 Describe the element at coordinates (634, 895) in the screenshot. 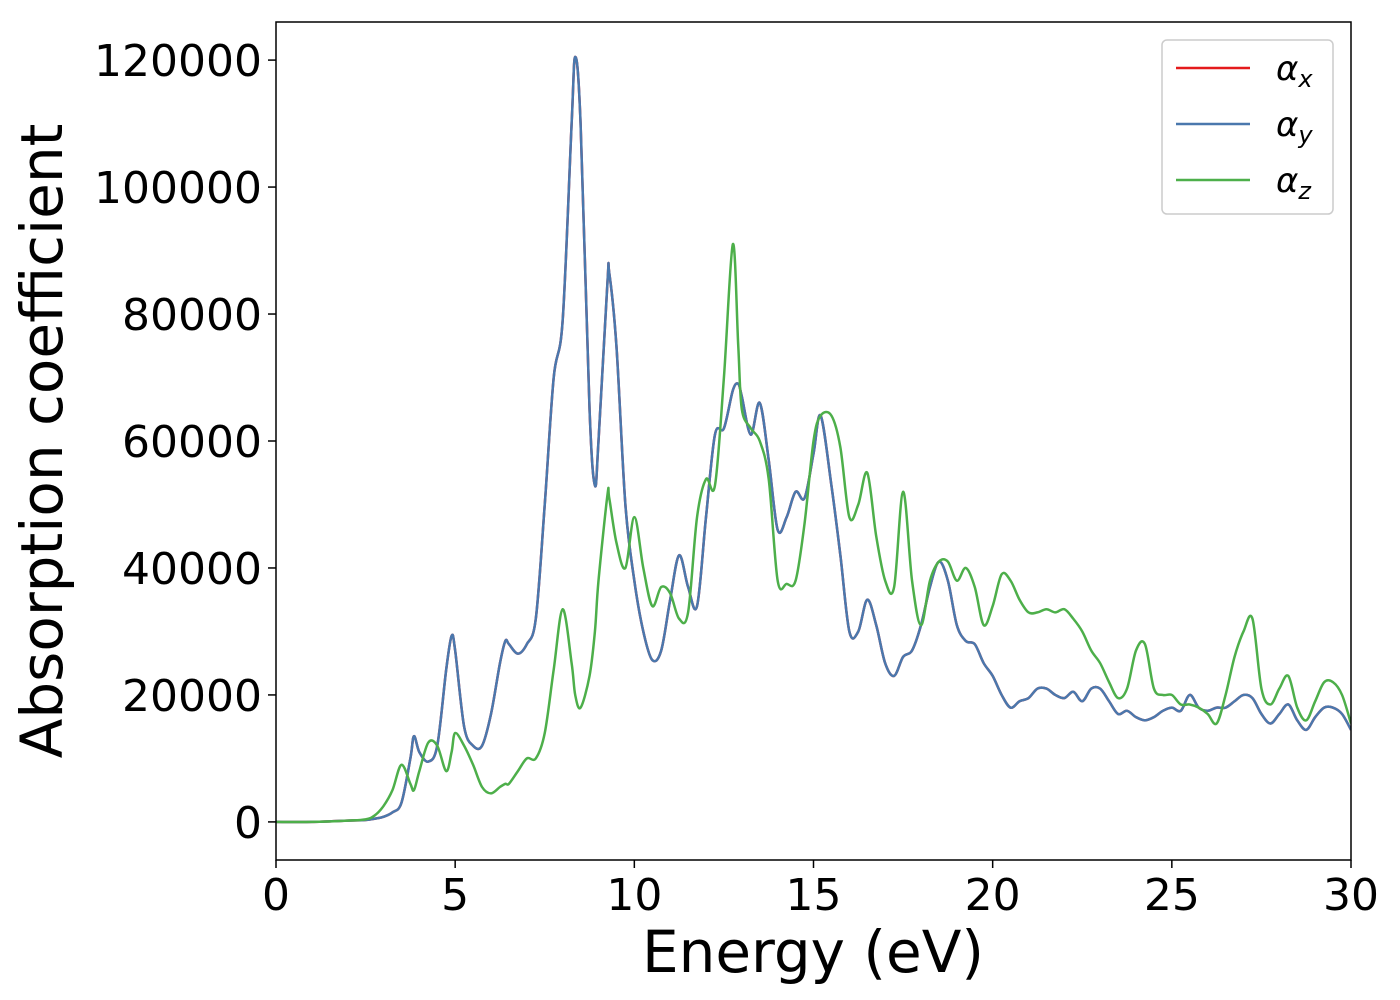

I see `x-tick-label: 10` at that location.